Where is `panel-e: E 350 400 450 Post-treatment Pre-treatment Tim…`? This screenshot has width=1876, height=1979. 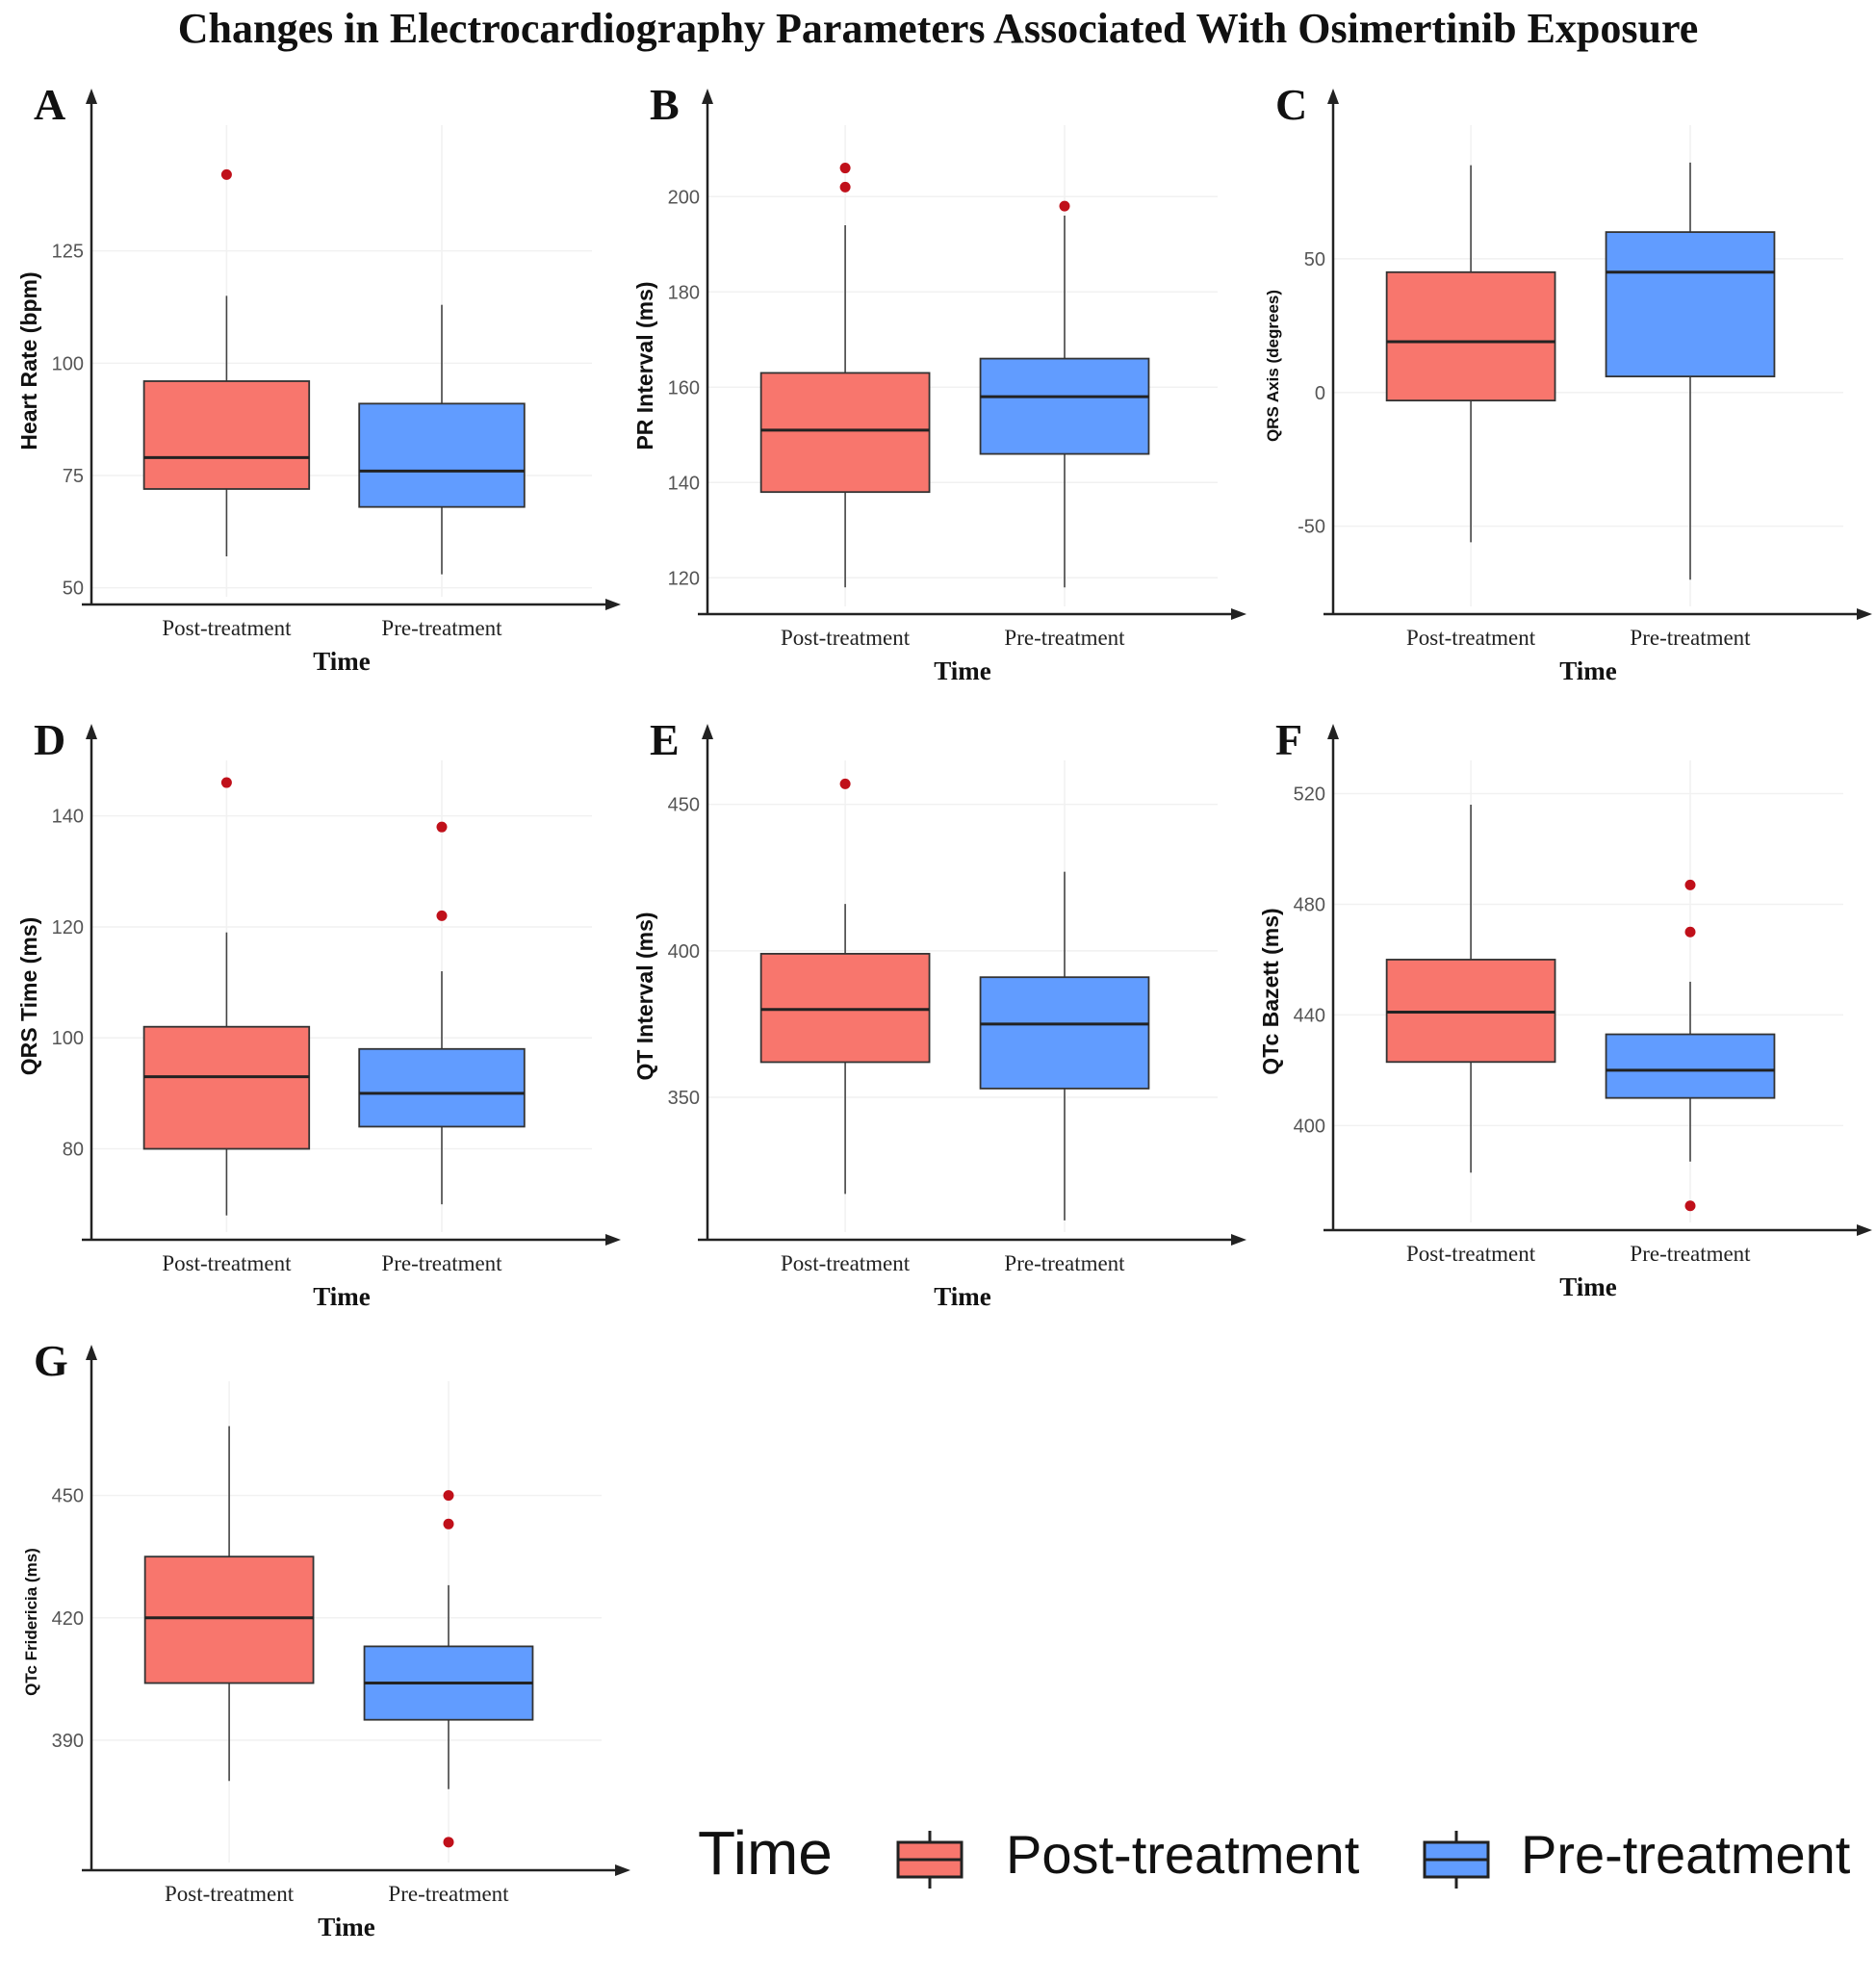 panel-e: E 350 400 450 Post-treatment Pre-treatment Tim… is located at coordinates (936, 1027).